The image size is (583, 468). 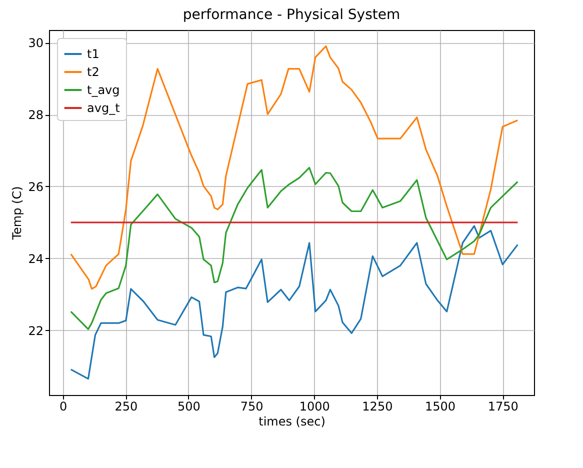 I want to click on x-tick-label: 500, so click(x=189, y=407).